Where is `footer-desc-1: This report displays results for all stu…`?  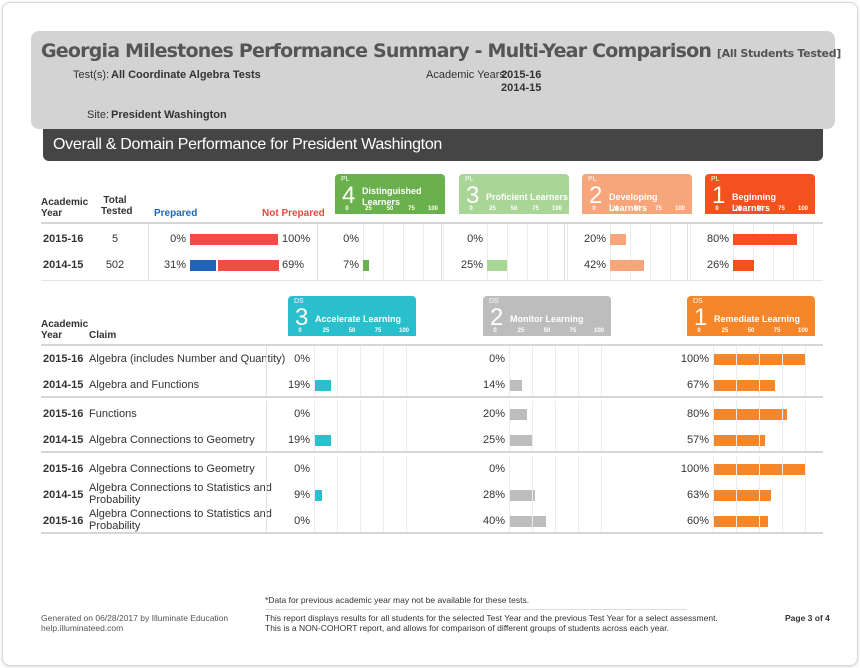 footer-desc-1: This report displays results for all stu… is located at coordinates (491, 618).